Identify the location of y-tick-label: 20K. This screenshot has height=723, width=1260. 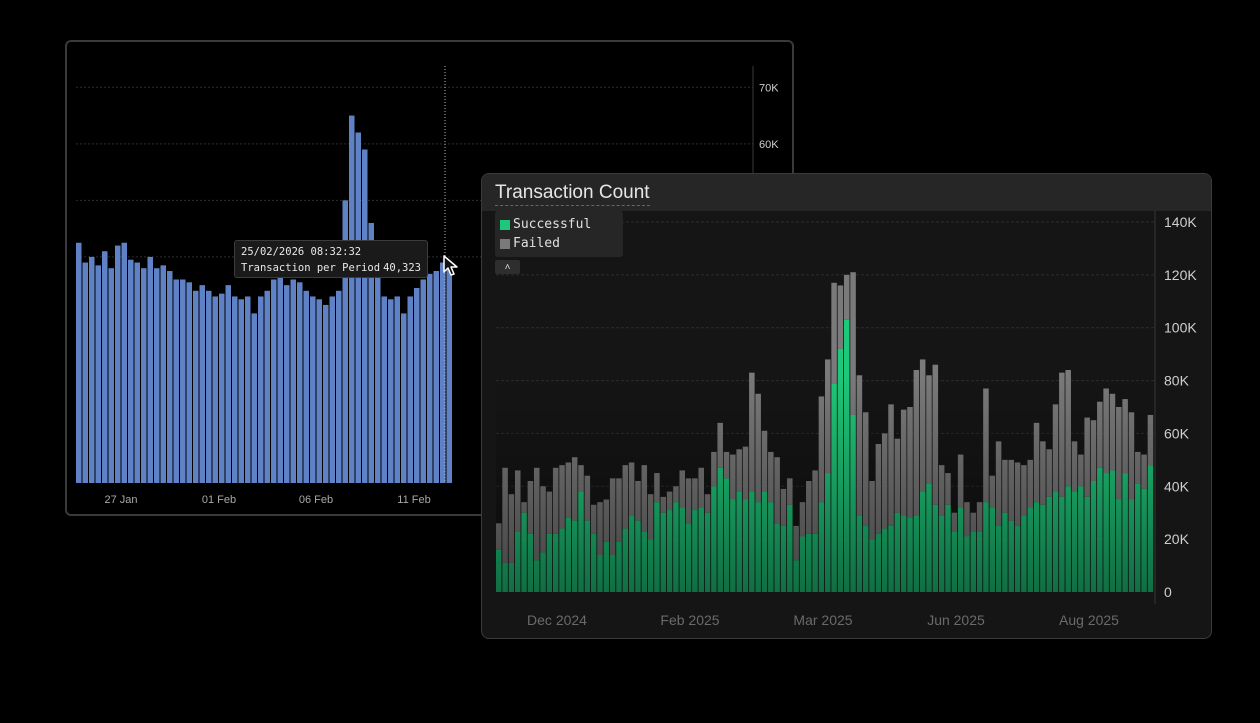
(1177, 539).